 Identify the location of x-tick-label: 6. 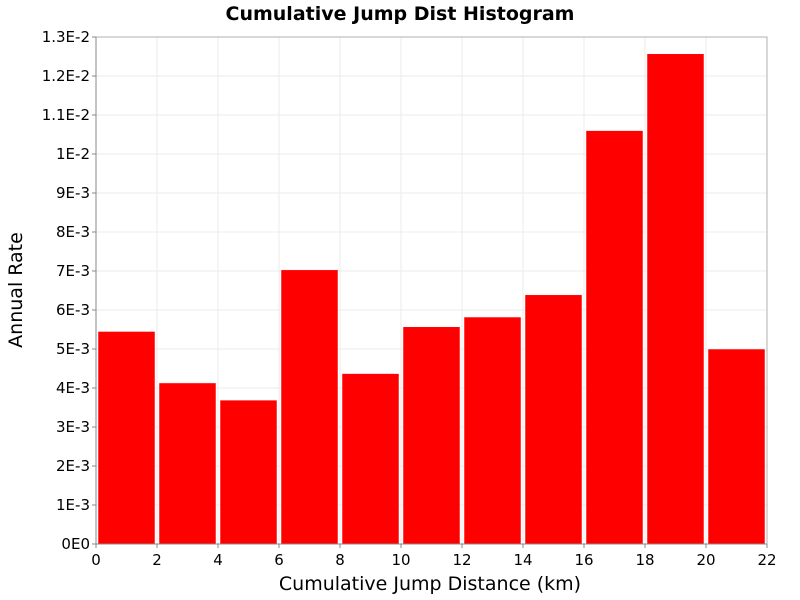
(279, 560).